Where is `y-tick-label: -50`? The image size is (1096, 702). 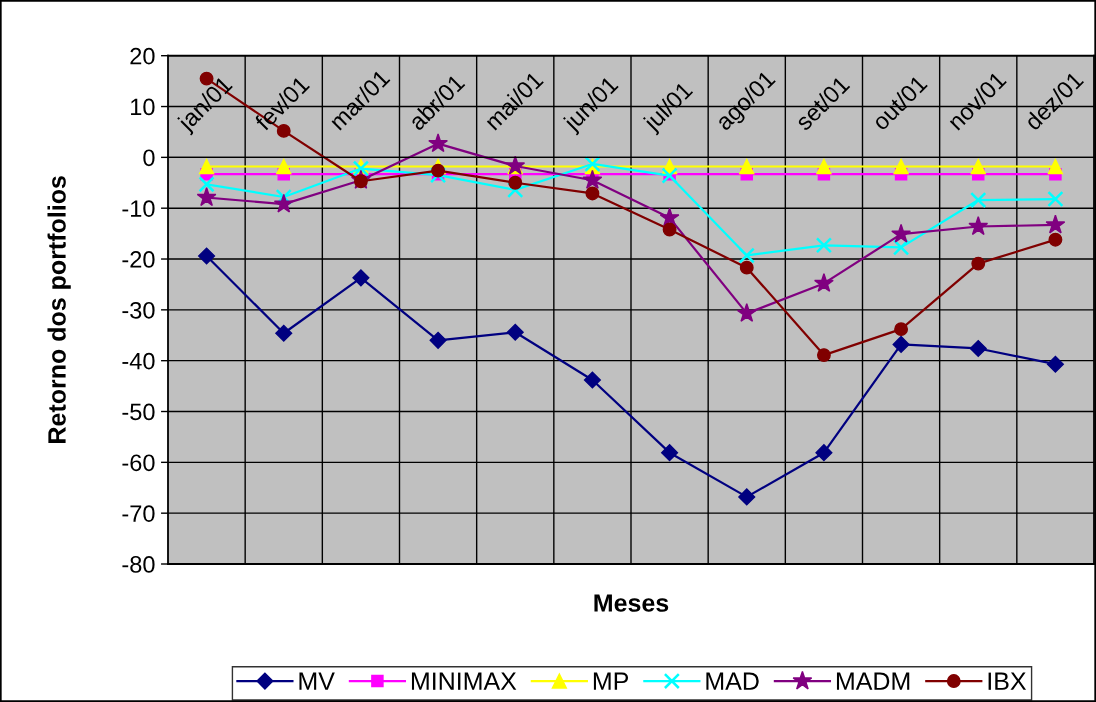
y-tick-label: -50 is located at coordinates (138, 412).